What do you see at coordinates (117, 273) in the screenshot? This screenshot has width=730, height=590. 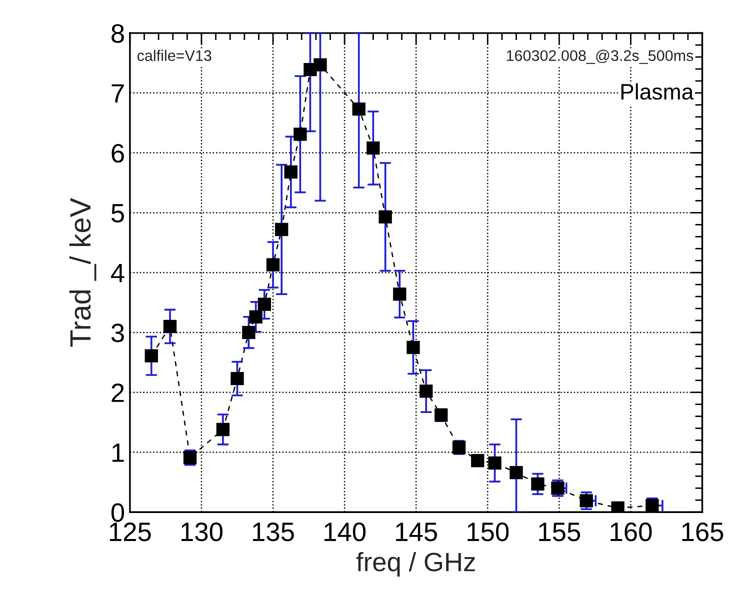 I see `y-tick-label: 4` at bounding box center [117, 273].